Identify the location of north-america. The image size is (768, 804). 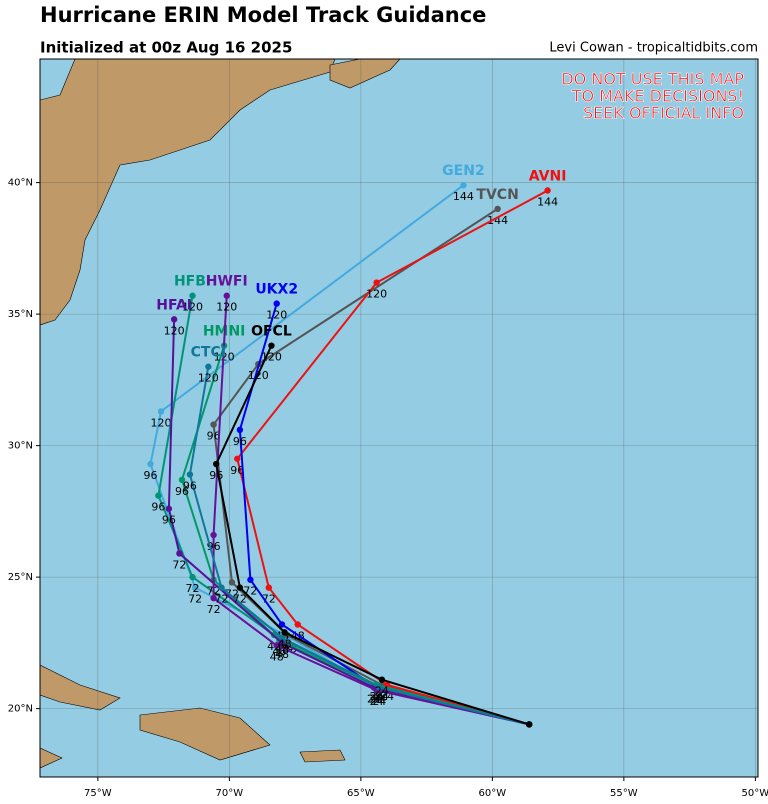
(188, 192).